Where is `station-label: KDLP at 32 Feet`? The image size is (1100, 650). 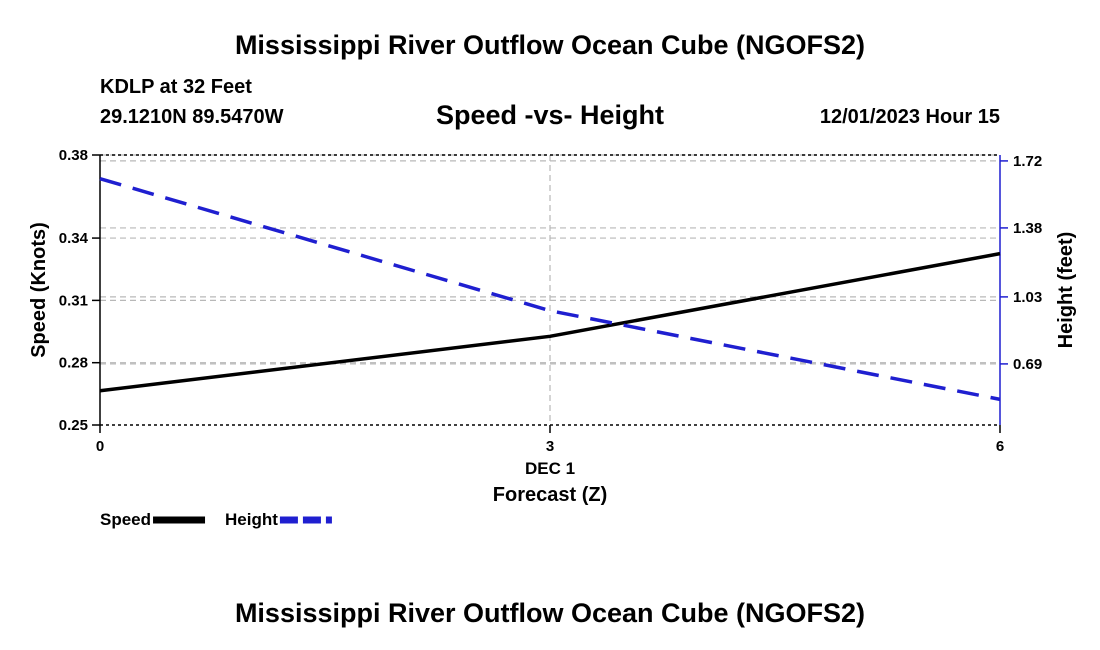 station-label: KDLP at 32 Feet is located at coordinates (176, 87).